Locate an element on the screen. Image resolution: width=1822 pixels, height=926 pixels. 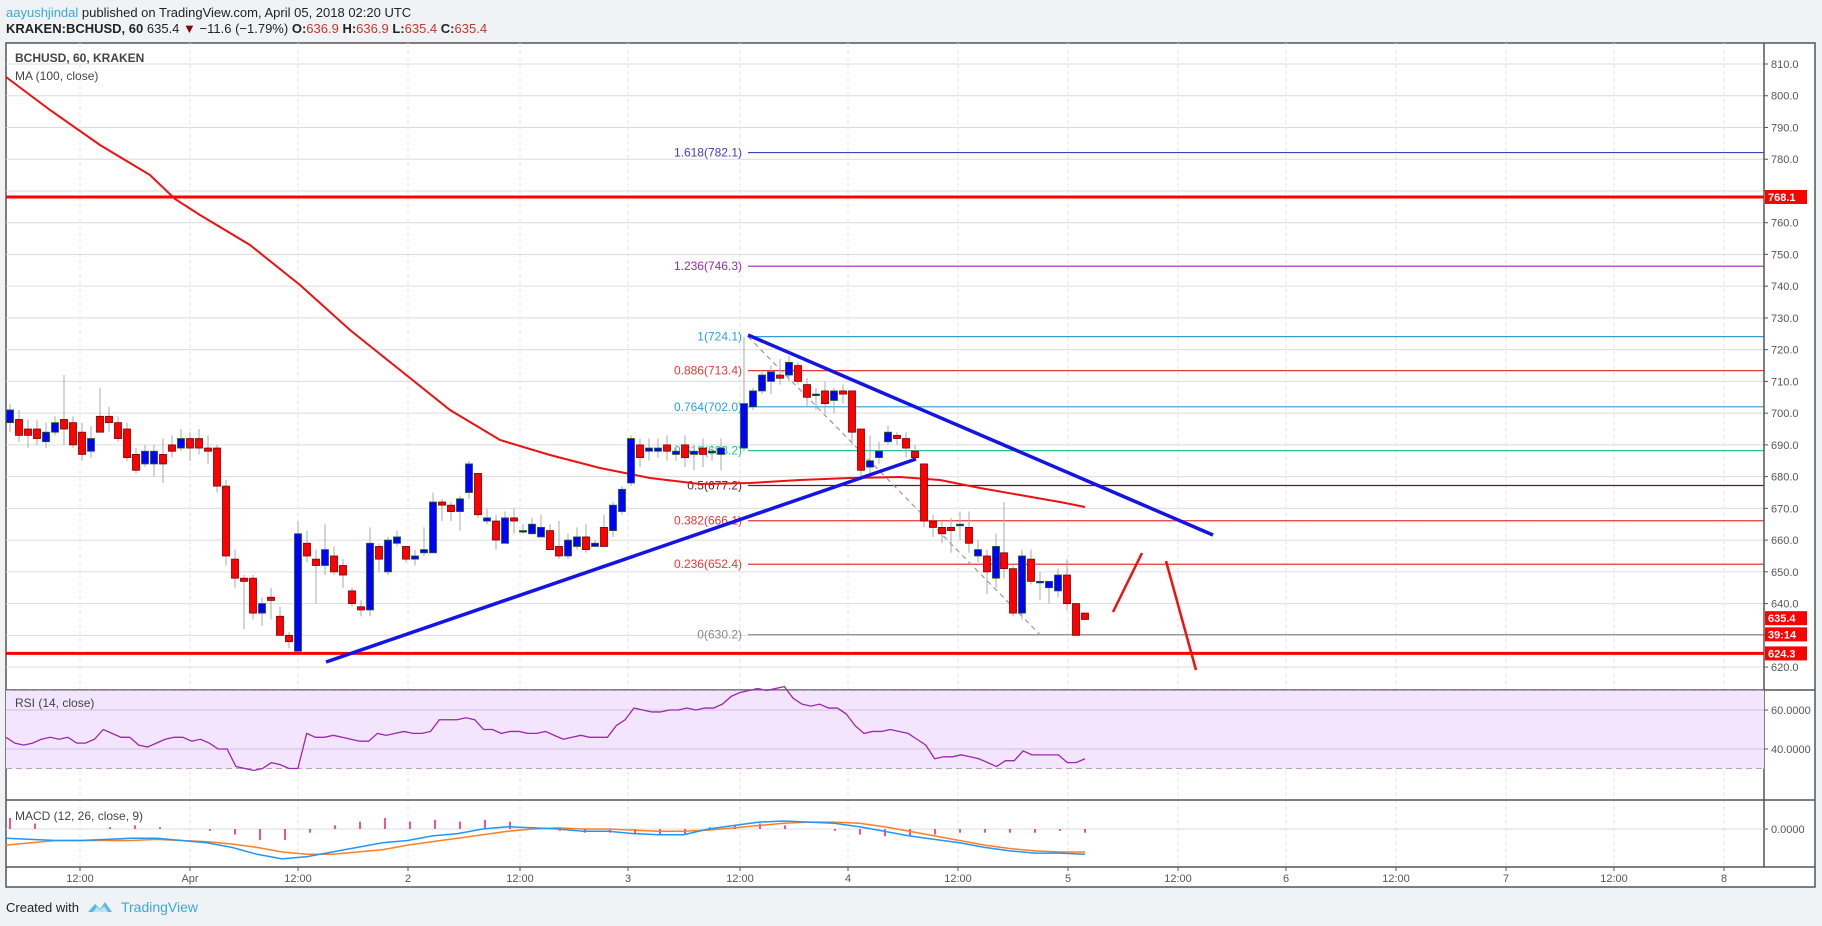
price-tick-label: 780.0 is located at coordinates (1785, 160).